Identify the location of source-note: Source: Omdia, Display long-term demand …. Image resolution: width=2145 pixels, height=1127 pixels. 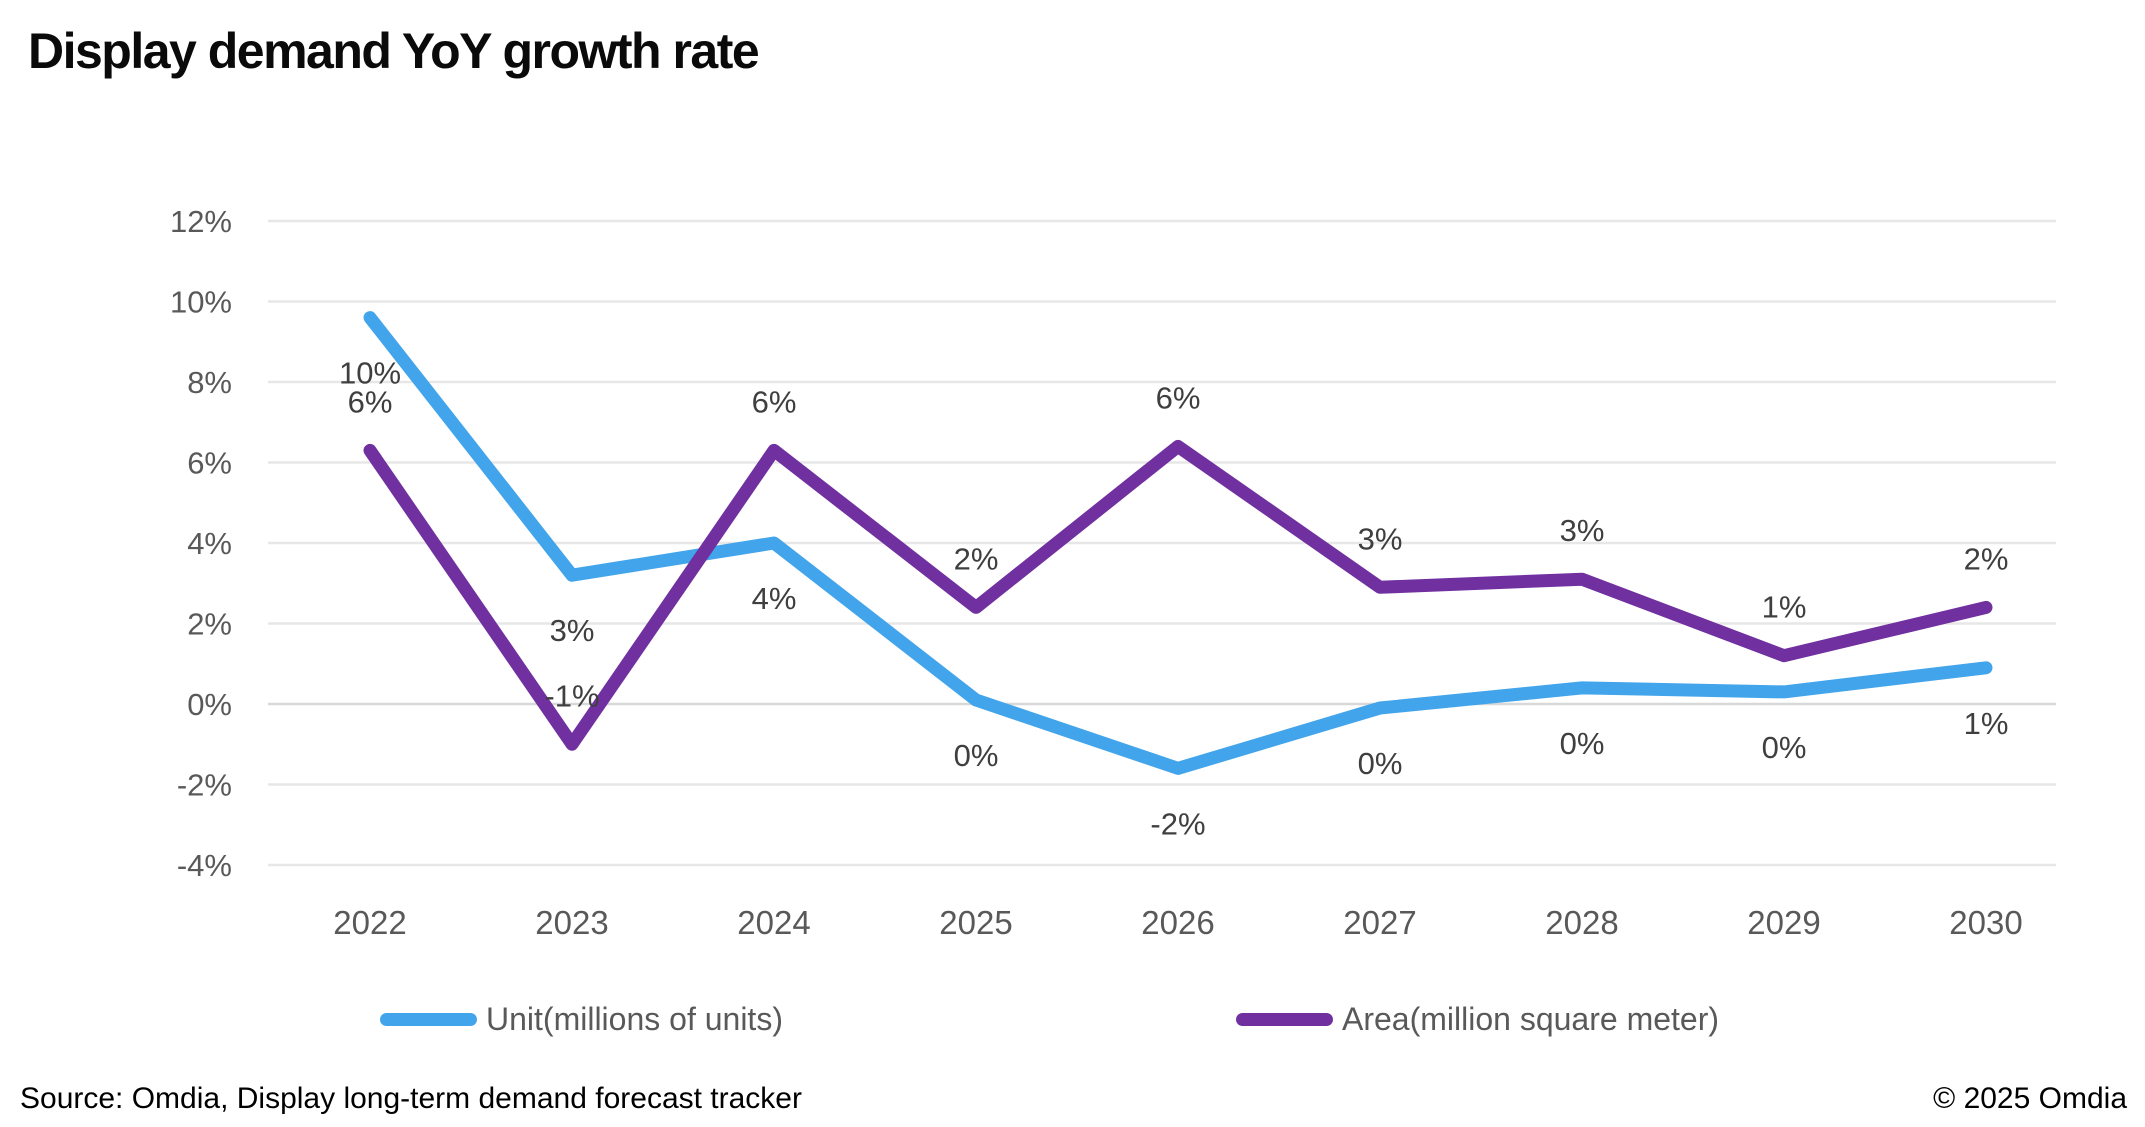
(411, 1098).